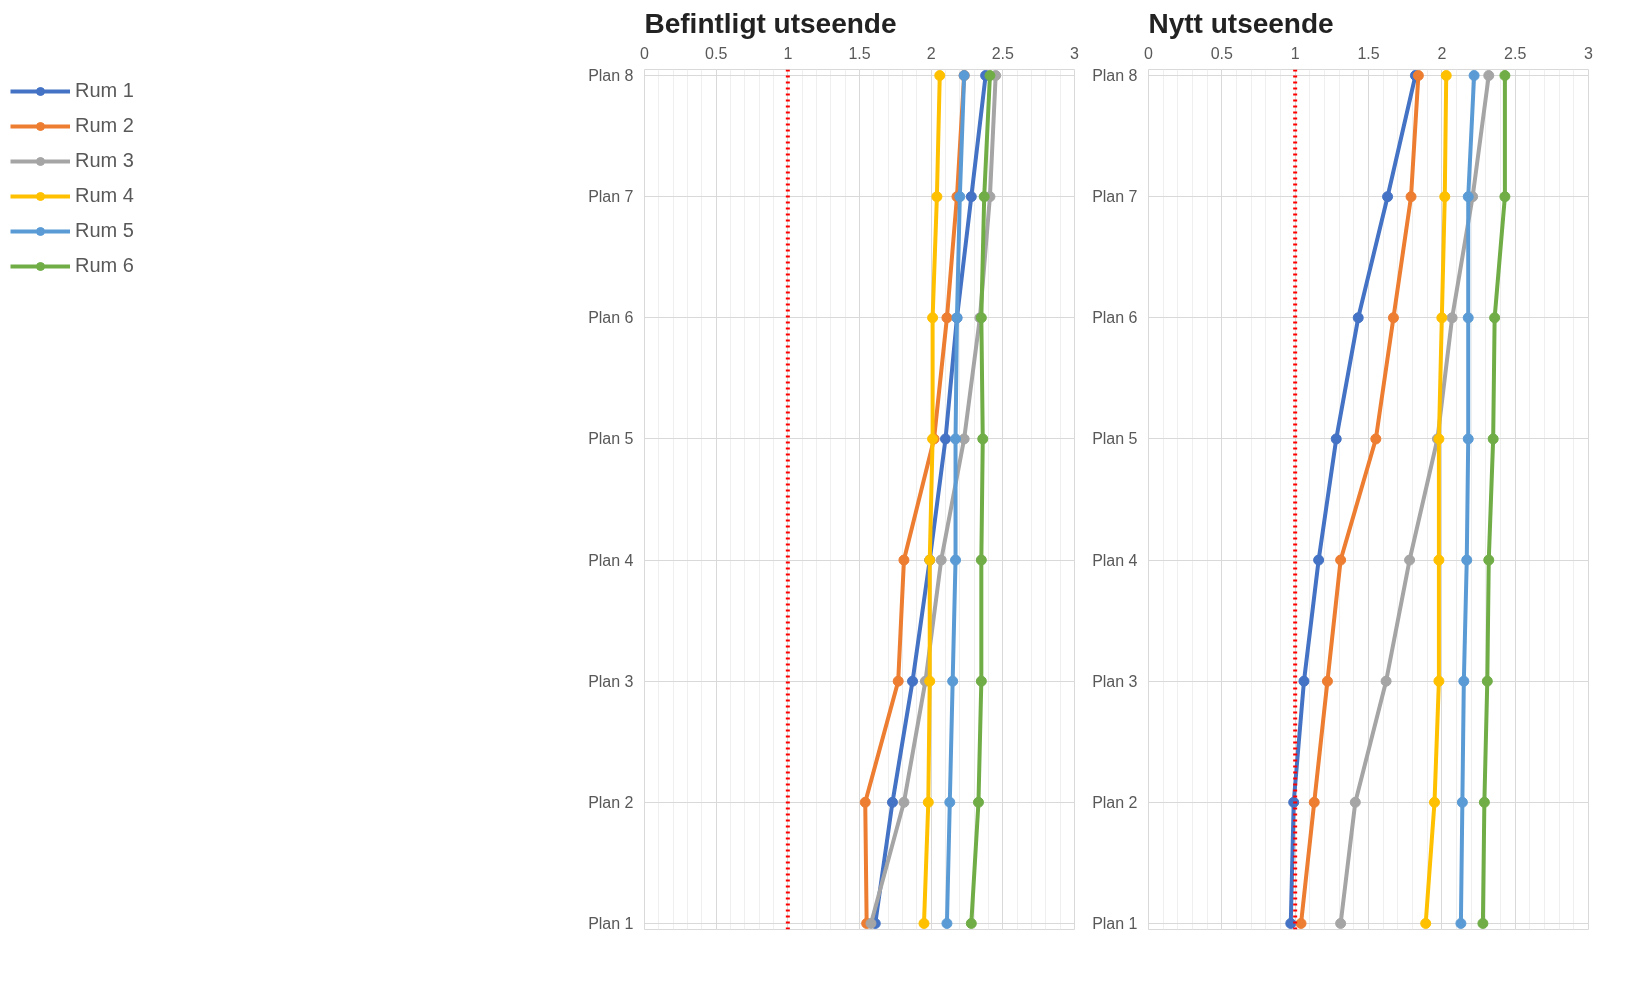  Describe the element at coordinates (105, 90) in the screenshot. I see `legend-label: Rum 1` at that location.